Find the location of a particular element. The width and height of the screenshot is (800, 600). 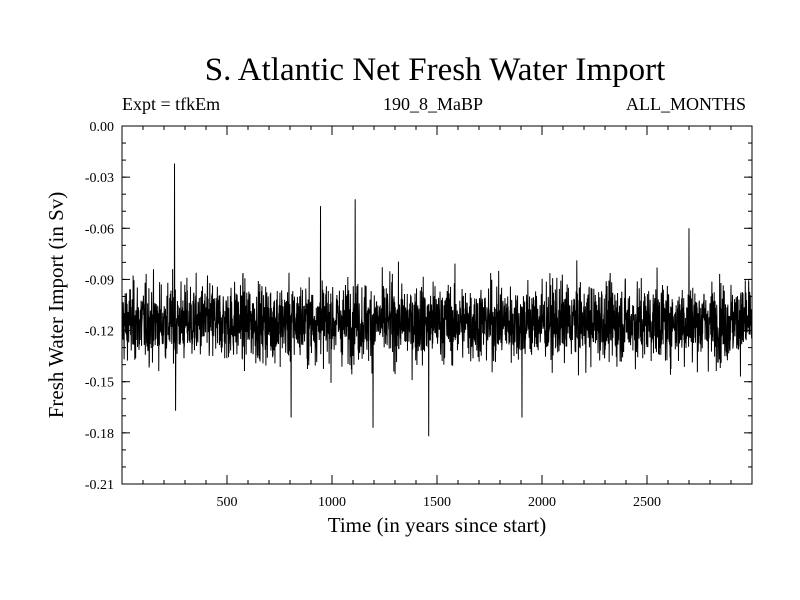

chart-title: S. Atlantic Net Fresh Water Import is located at coordinates (435, 70).